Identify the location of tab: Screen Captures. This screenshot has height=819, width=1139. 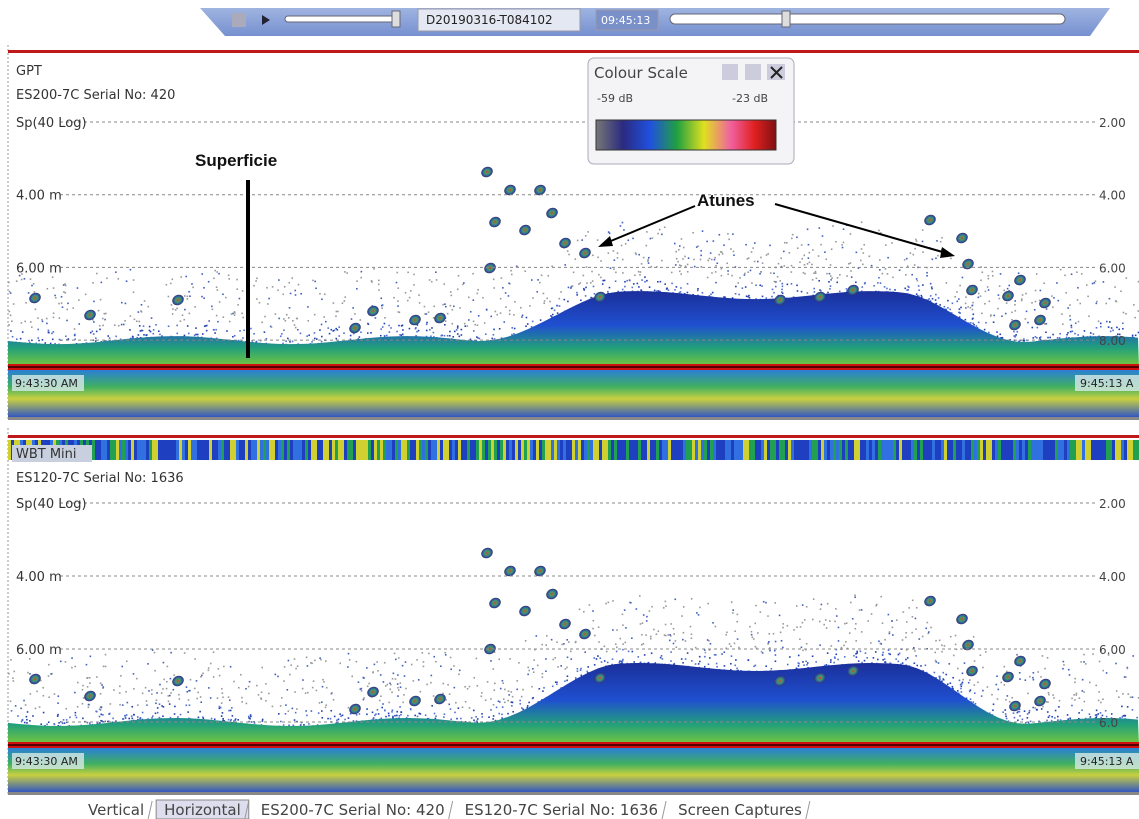
(740, 810).